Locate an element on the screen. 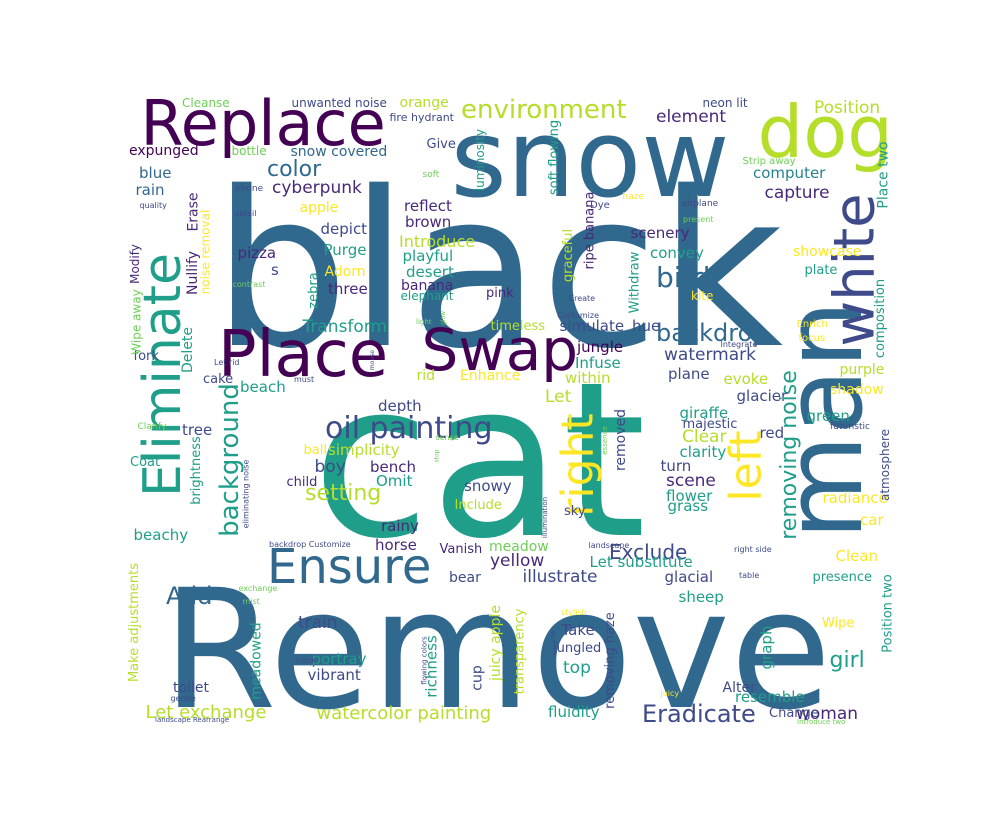  word-wipe-away: Wipe away is located at coordinates (136, 322).